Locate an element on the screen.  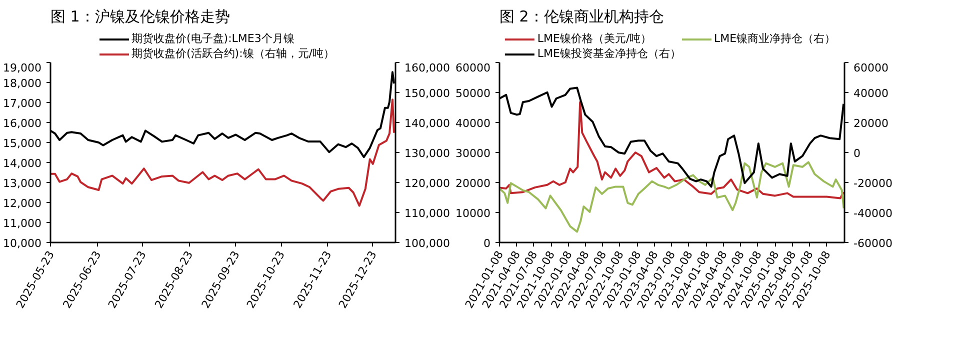
y-tick-label: 16,000 is located at coordinates (22, 123).